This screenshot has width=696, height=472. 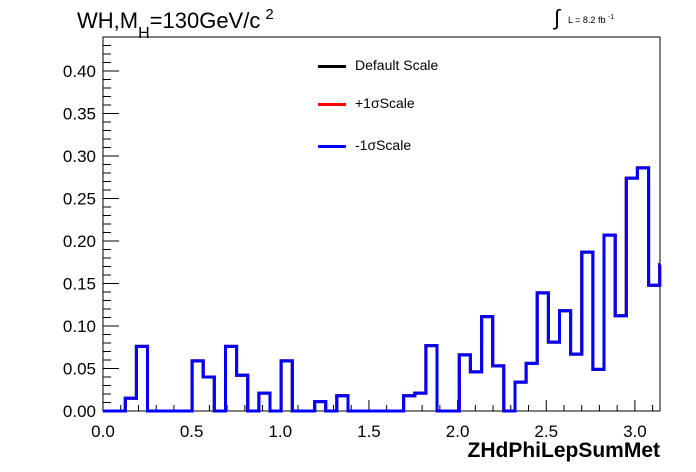 What do you see at coordinates (426, 146) in the screenshot?
I see `legend-item-minus1sigma: -1σScale` at bounding box center [426, 146].